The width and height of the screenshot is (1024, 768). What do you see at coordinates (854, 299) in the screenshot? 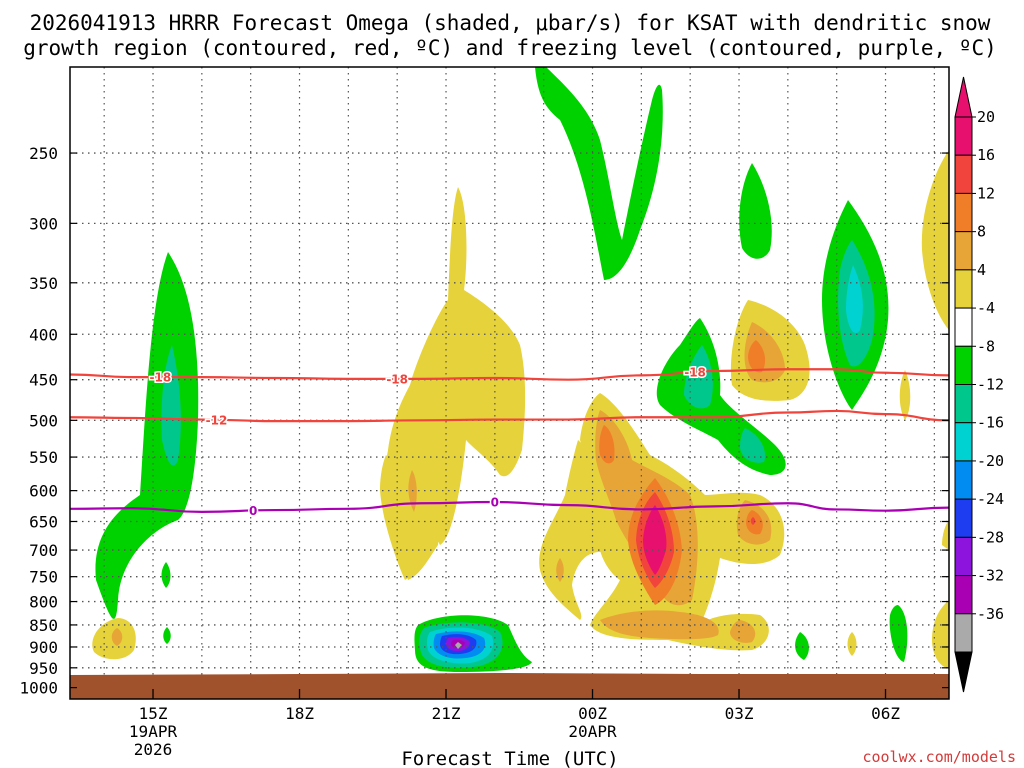
I see `omega-cyan-core-05z` at bounding box center [854, 299].